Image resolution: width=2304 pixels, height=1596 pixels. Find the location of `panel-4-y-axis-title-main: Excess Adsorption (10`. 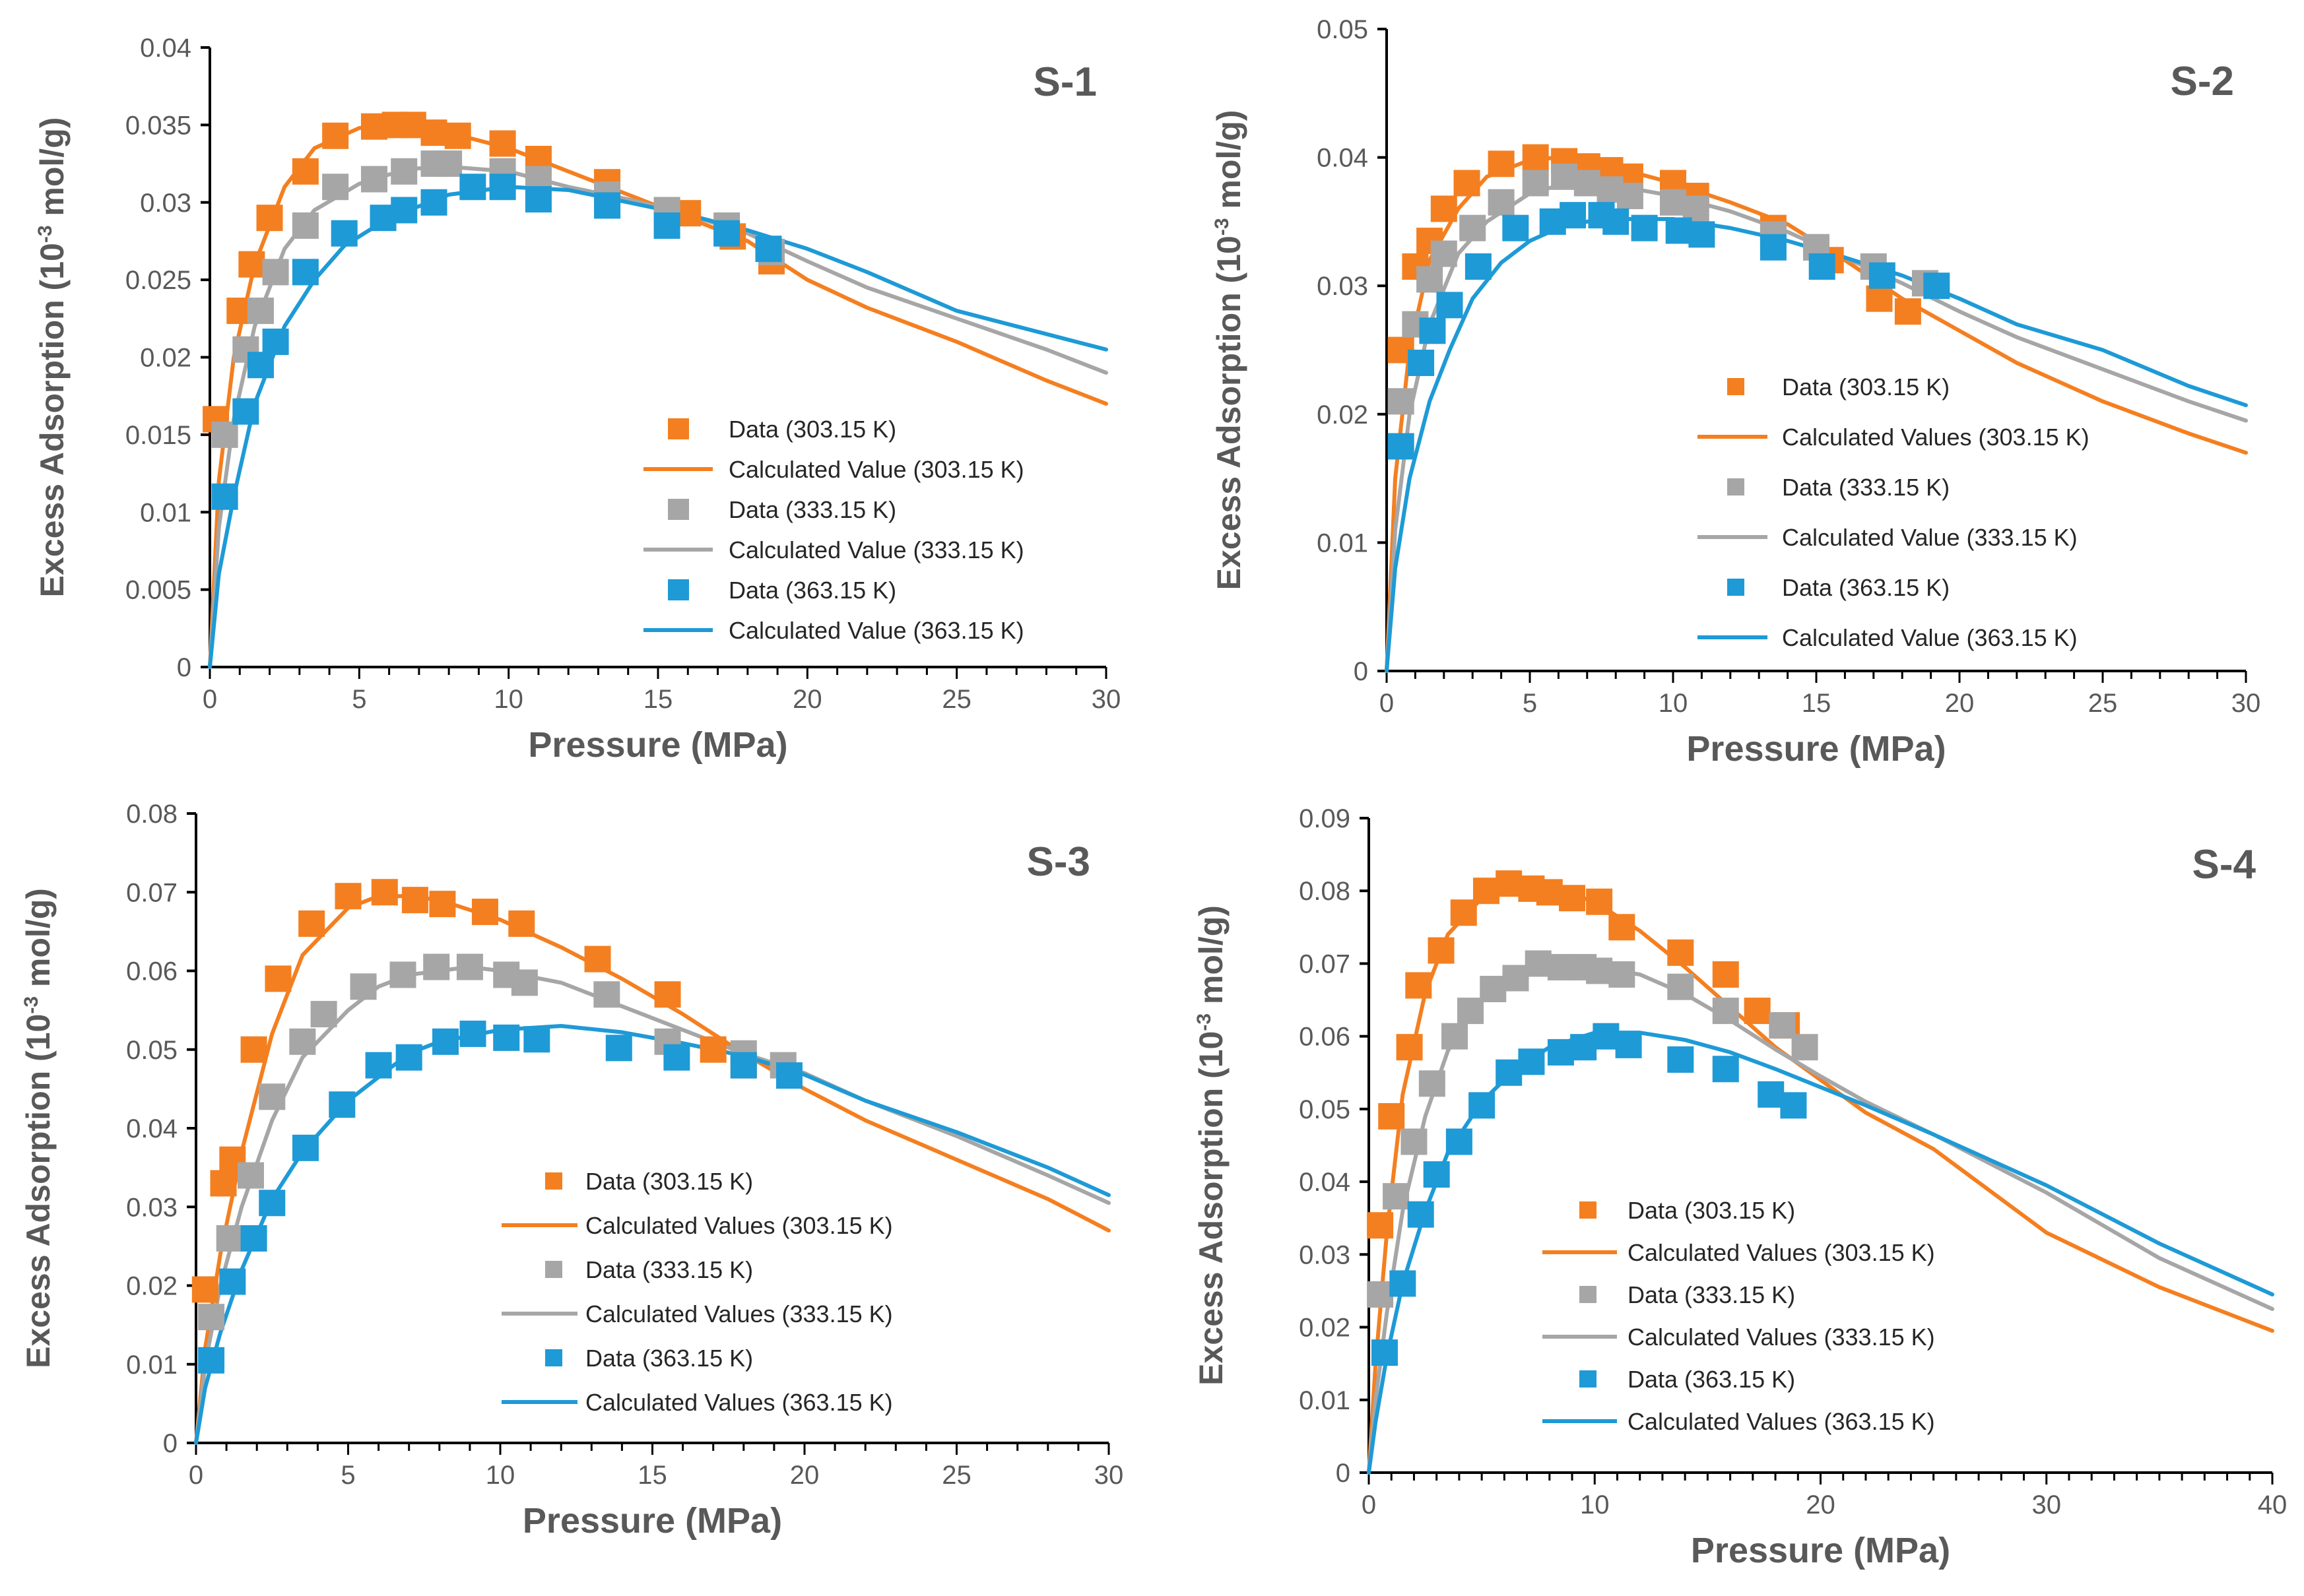

panel-4-y-axis-title-main: Excess Adsorption (10 is located at coordinates (1212, 1208).